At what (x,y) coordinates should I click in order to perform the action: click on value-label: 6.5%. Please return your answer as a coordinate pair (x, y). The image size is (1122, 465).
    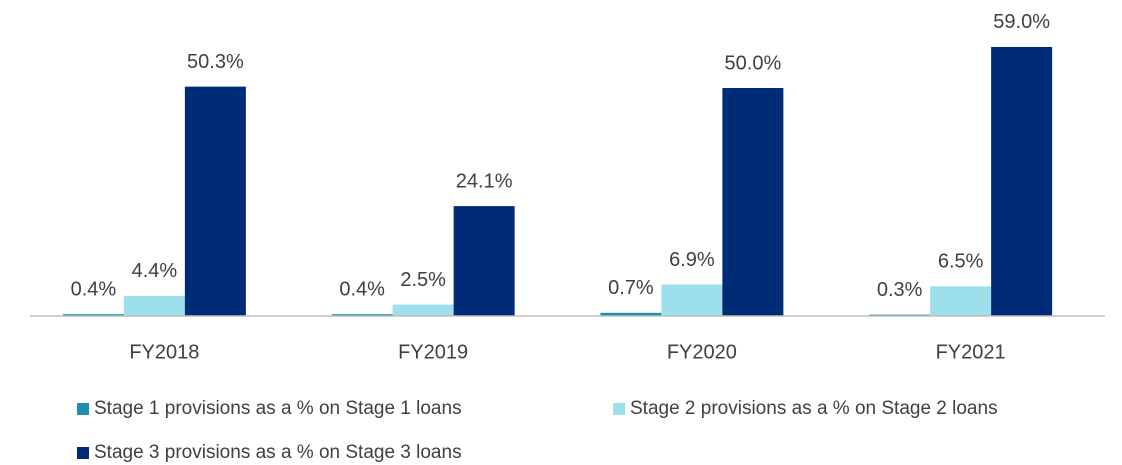
    Looking at the image, I should click on (961, 262).